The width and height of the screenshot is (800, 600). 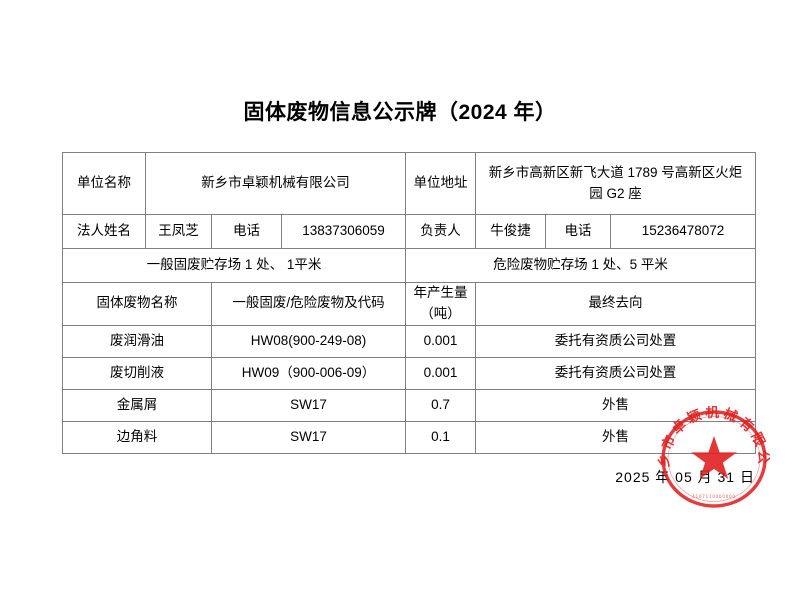 I want to click on unit-name-value: 新乡市卓颖机械有限公司, so click(x=275, y=183).